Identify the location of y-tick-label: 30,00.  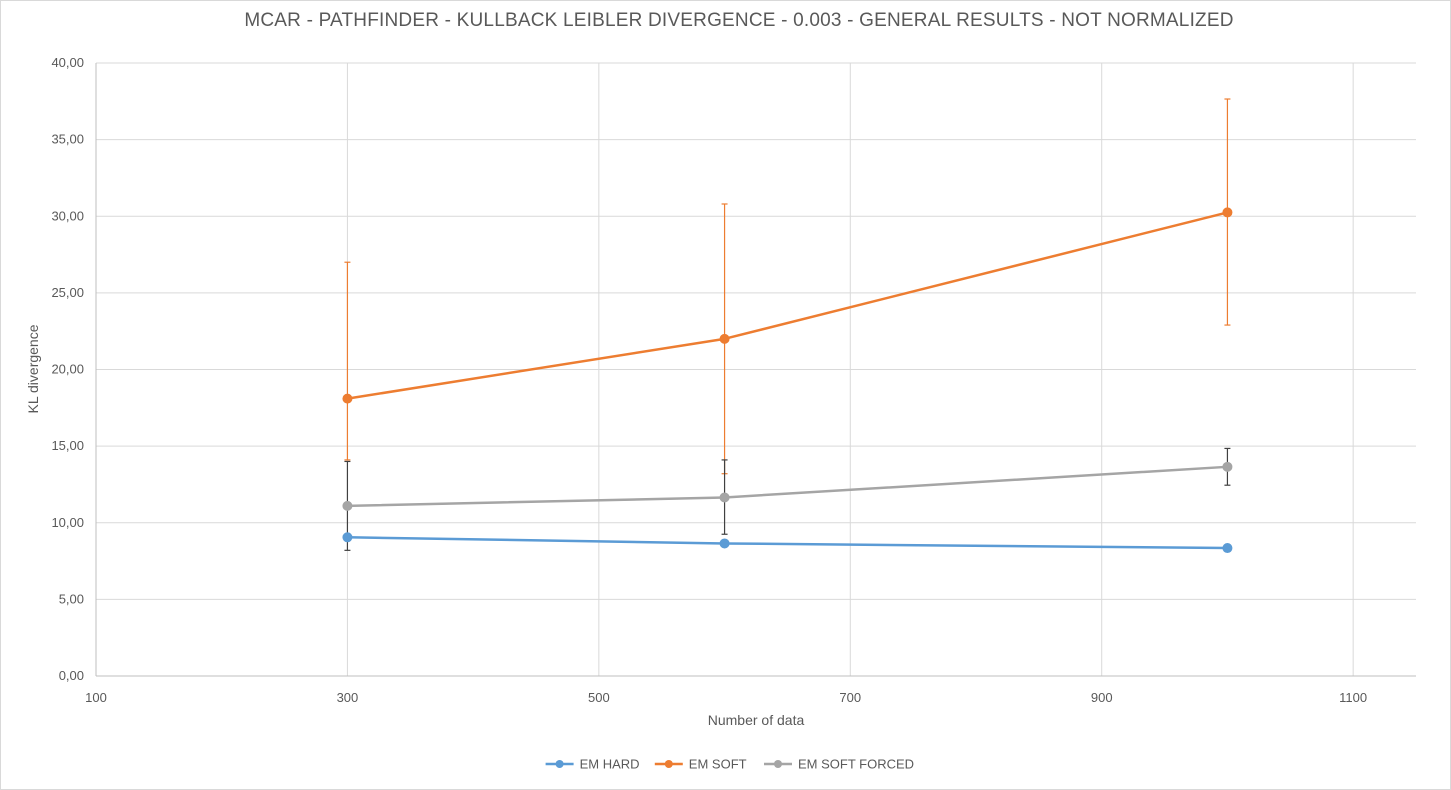
(67, 215).